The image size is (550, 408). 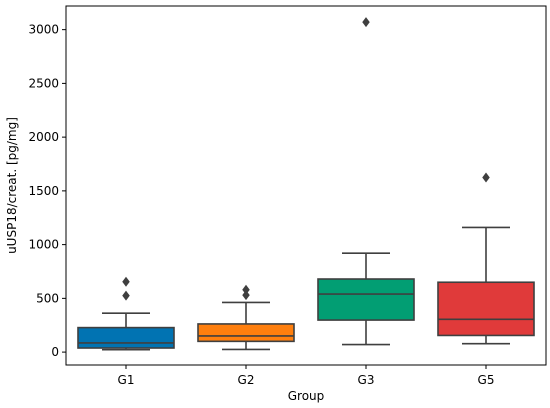 What do you see at coordinates (486, 380) in the screenshot?
I see `x-tick-label: G5` at bounding box center [486, 380].